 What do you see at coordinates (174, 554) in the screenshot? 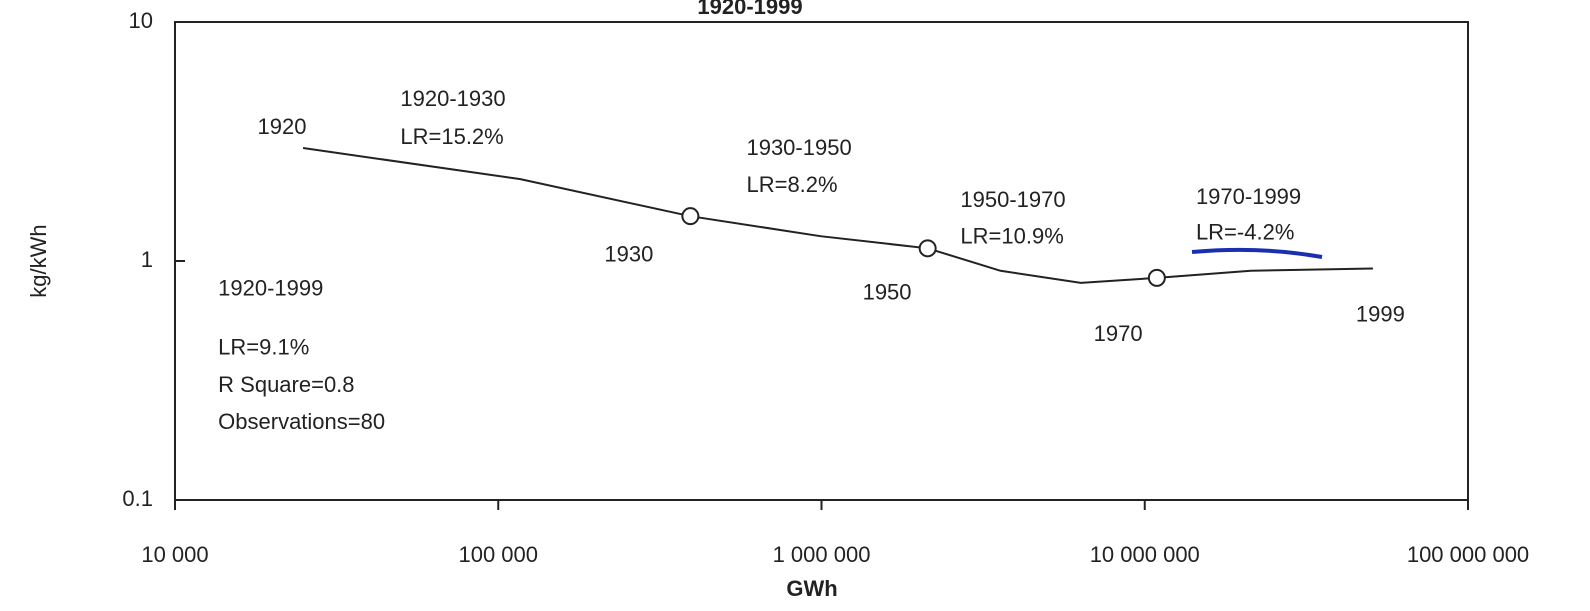
I see `x-tick-label: 10 000` at bounding box center [174, 554].